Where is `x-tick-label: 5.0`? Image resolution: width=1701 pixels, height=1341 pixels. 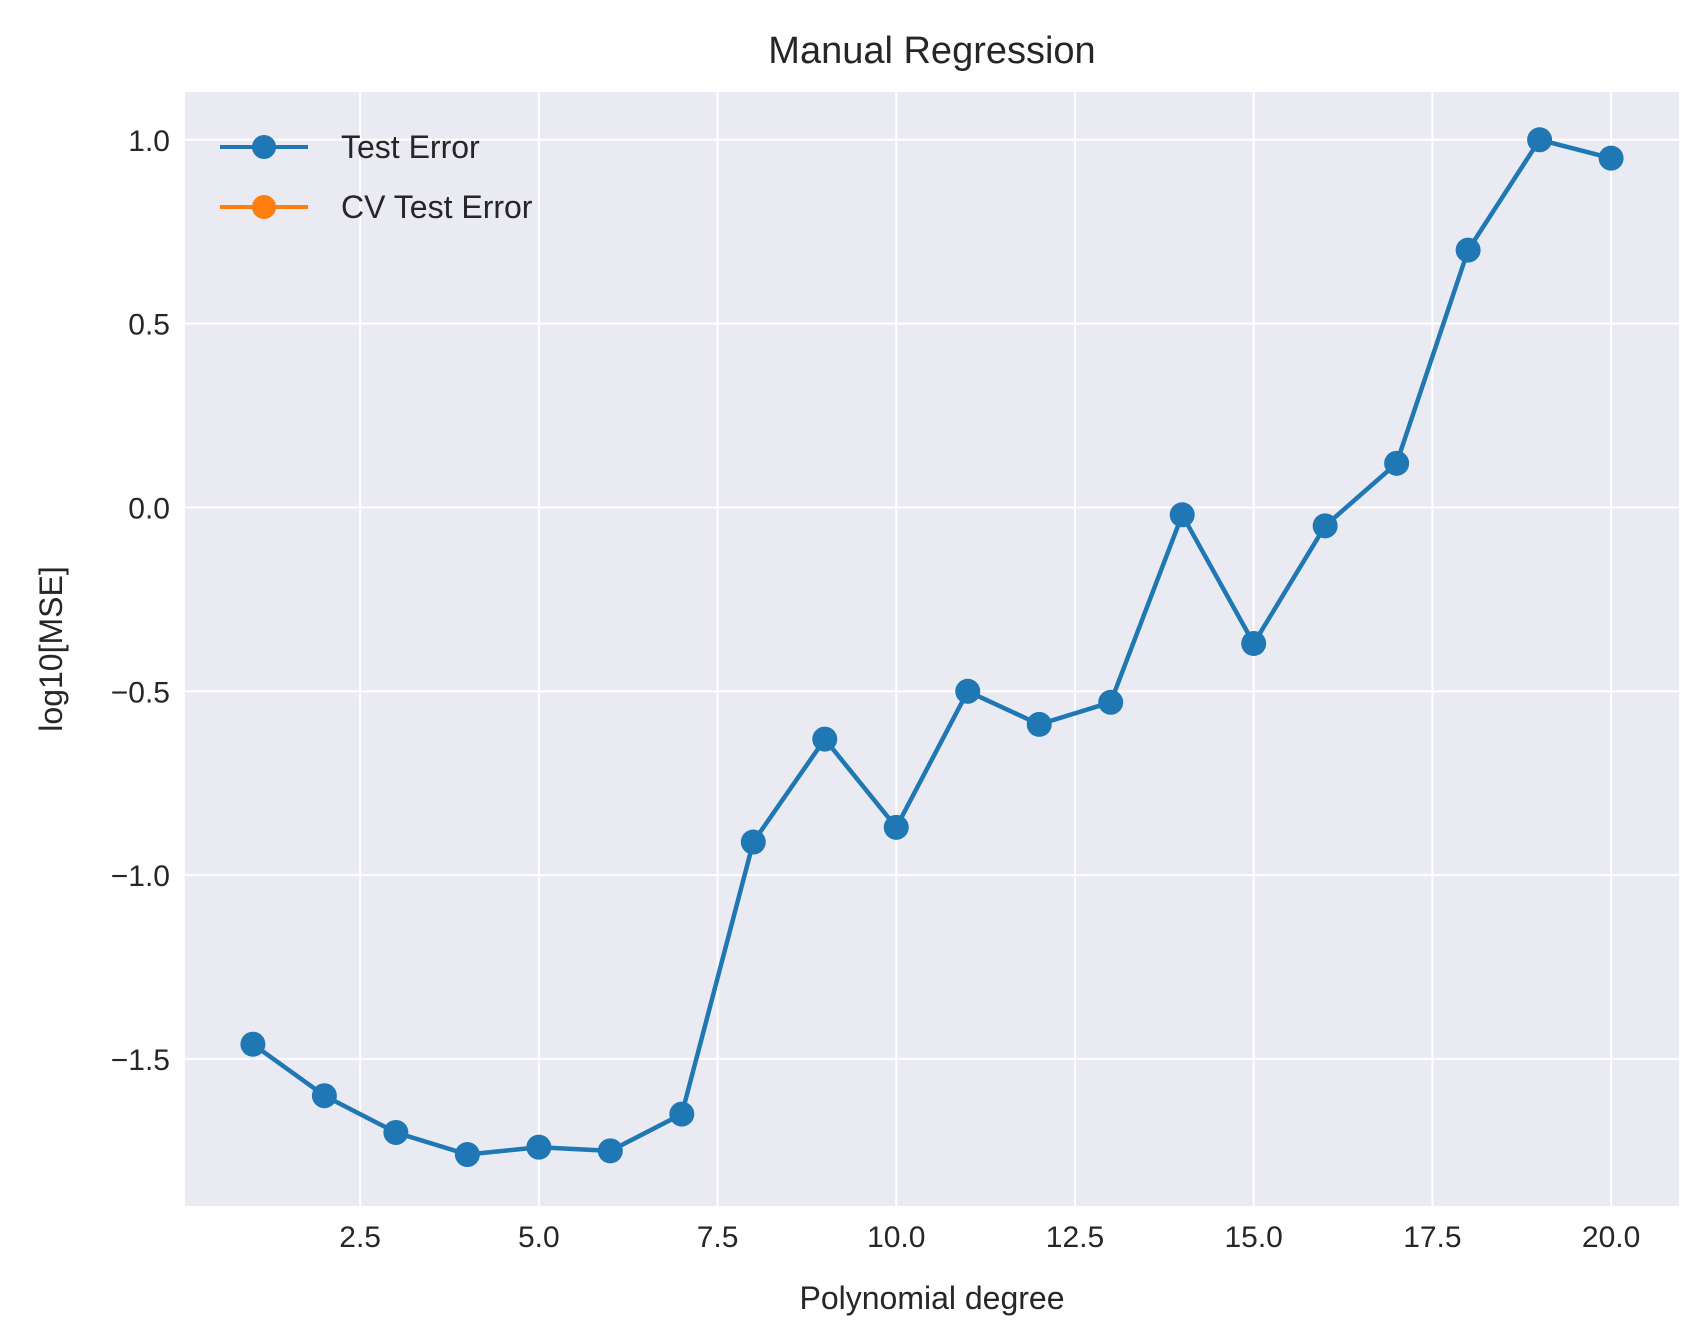
x-tick-label: 5.0 is located at coordinates (539, 1237).